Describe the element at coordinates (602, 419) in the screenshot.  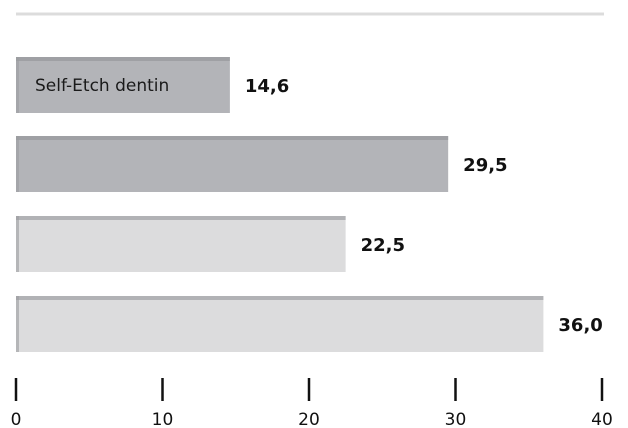
I see `x-tick-label: 40` at that location.